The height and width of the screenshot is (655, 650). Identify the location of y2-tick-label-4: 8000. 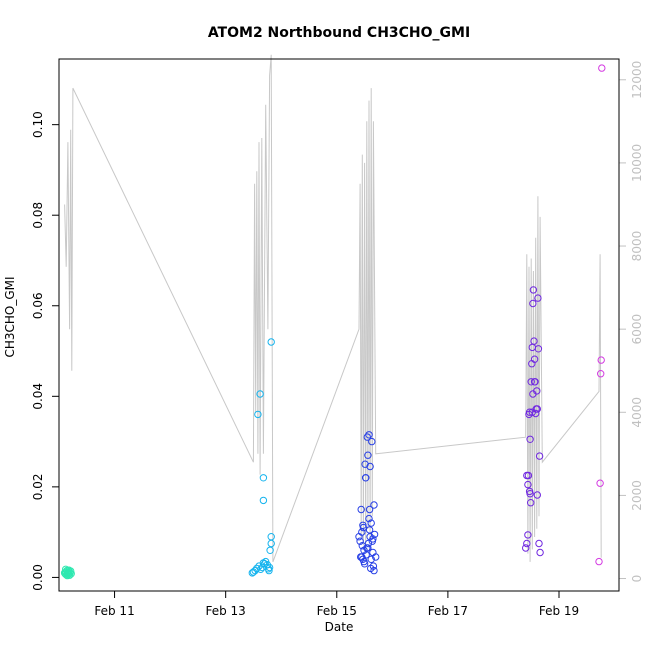
(637, 246).